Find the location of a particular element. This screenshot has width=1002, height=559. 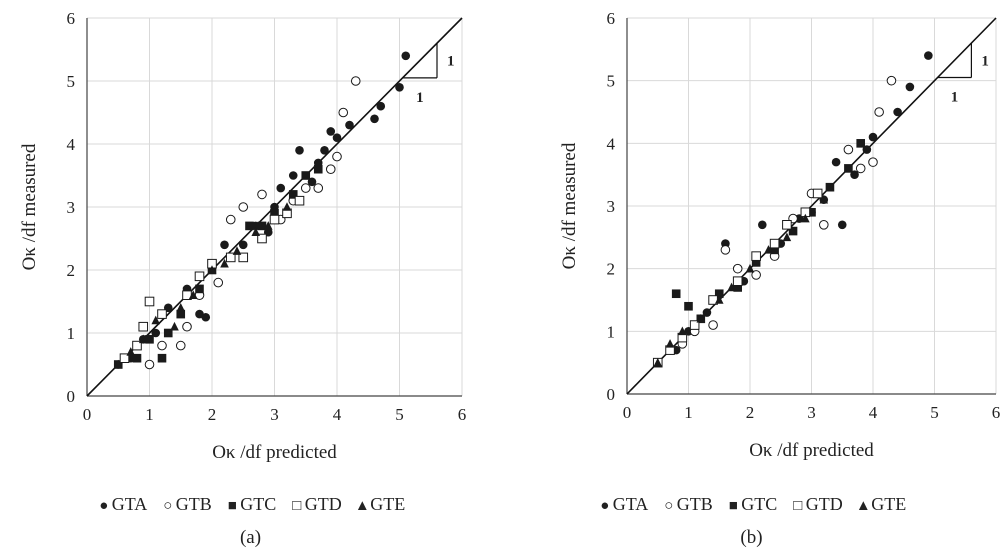

legend-item-gtb: ○ GTB is located at coordinates (687, 504).